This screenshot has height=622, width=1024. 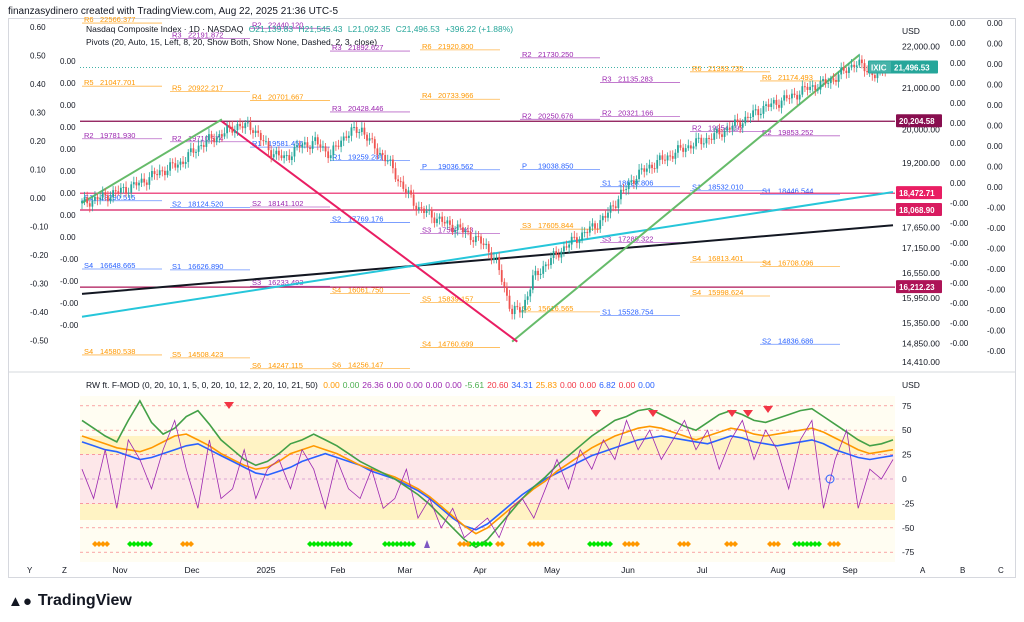 I want to click on price-tag-box, so click(x=919, y=121).